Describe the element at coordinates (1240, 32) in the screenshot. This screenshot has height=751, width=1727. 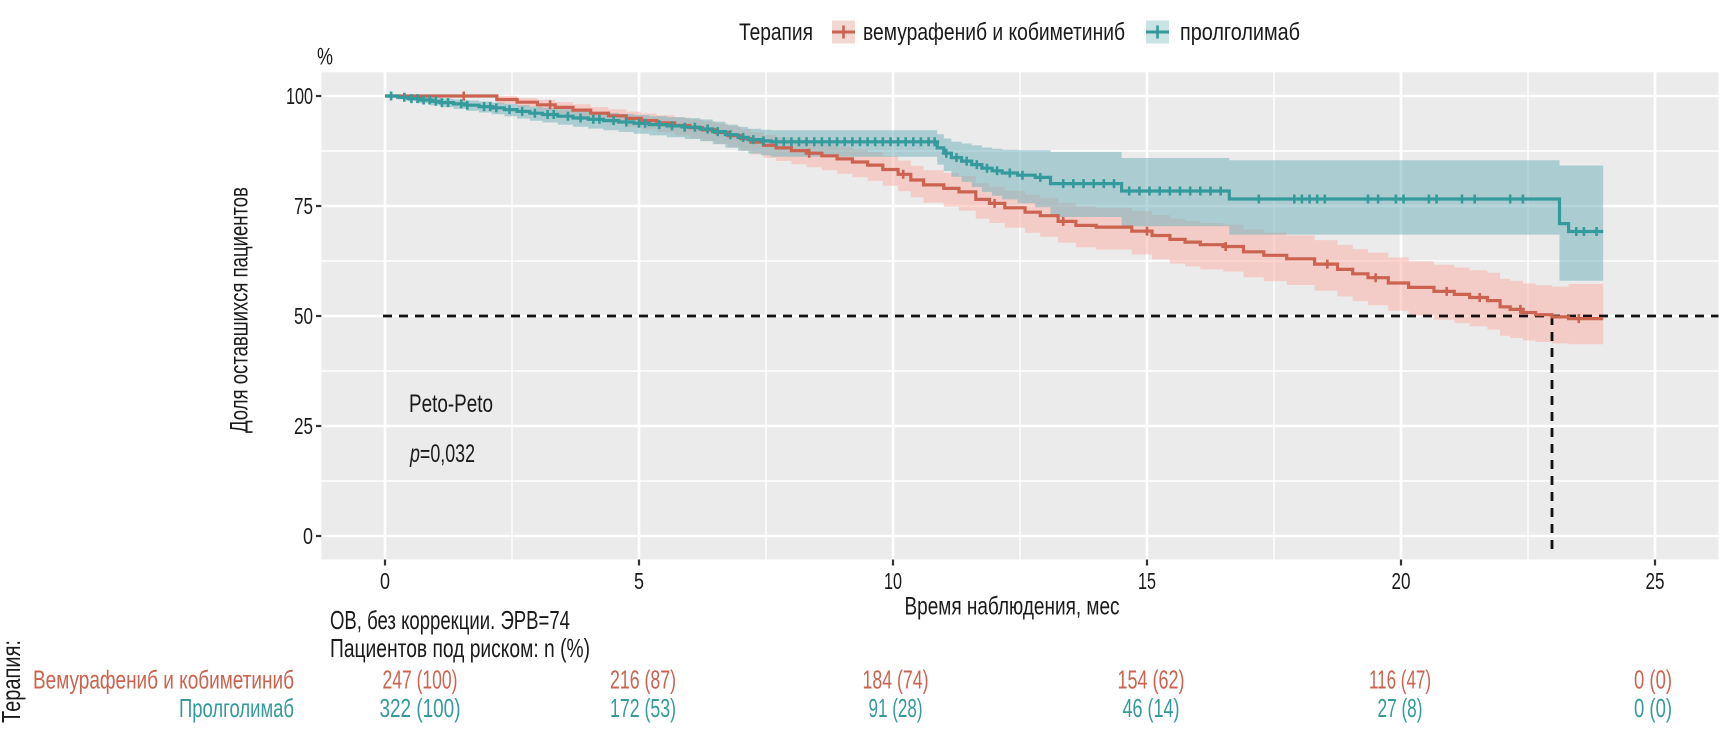
I see `svg-text: пролголимаб` at that location.